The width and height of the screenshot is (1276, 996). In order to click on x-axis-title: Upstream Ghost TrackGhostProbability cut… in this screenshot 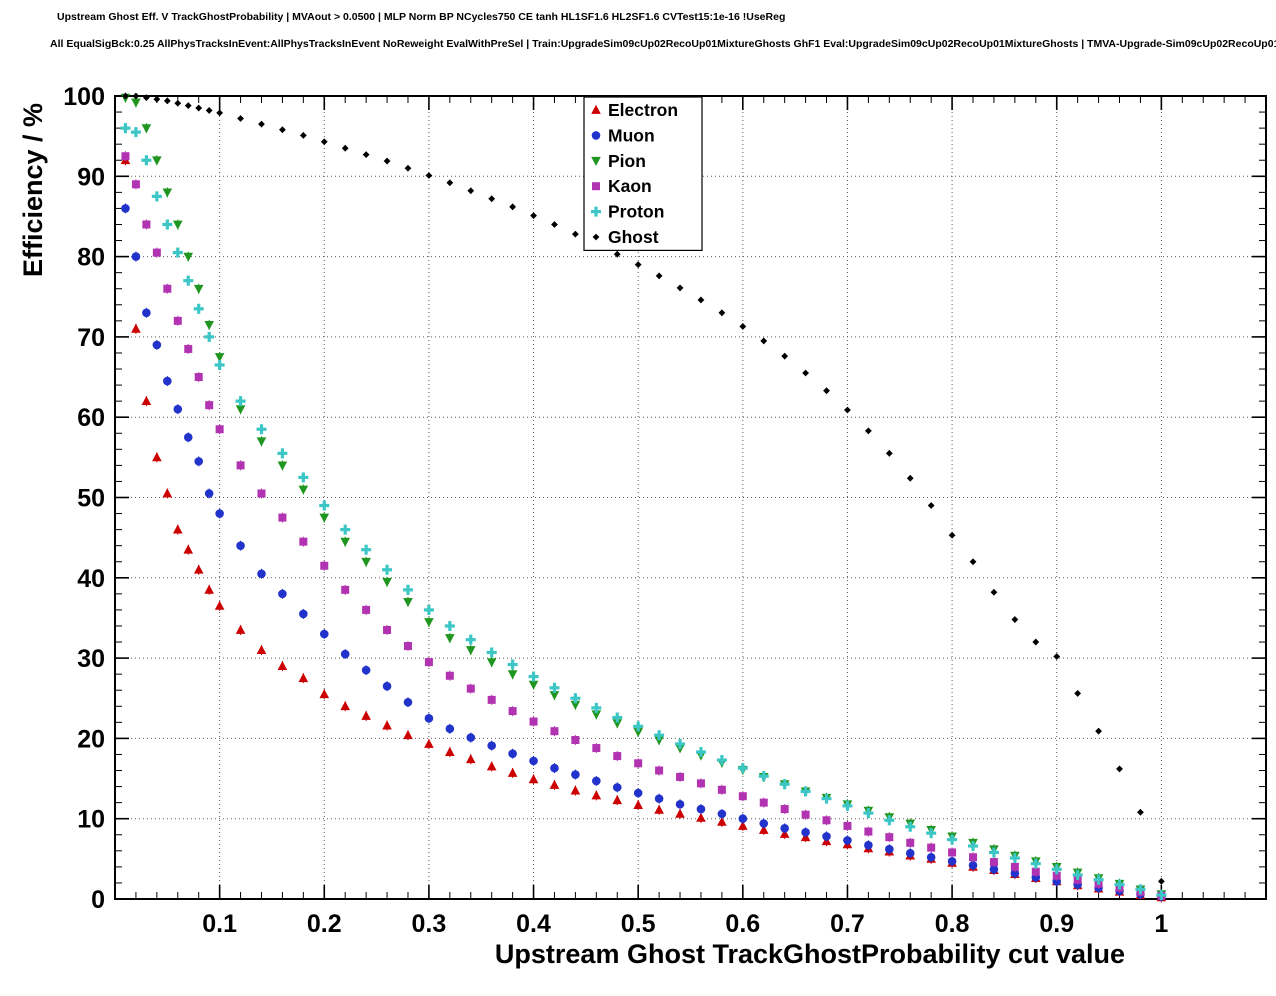, I will do `click(810, 954)`.